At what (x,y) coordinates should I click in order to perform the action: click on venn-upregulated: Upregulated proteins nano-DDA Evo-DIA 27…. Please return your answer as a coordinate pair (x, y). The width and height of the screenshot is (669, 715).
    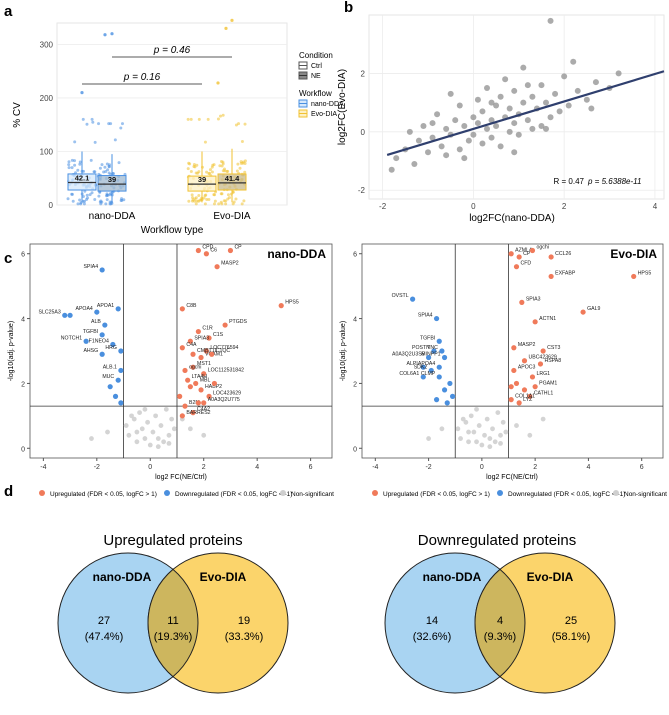
    Looking at the image, I should click on (173, 613).